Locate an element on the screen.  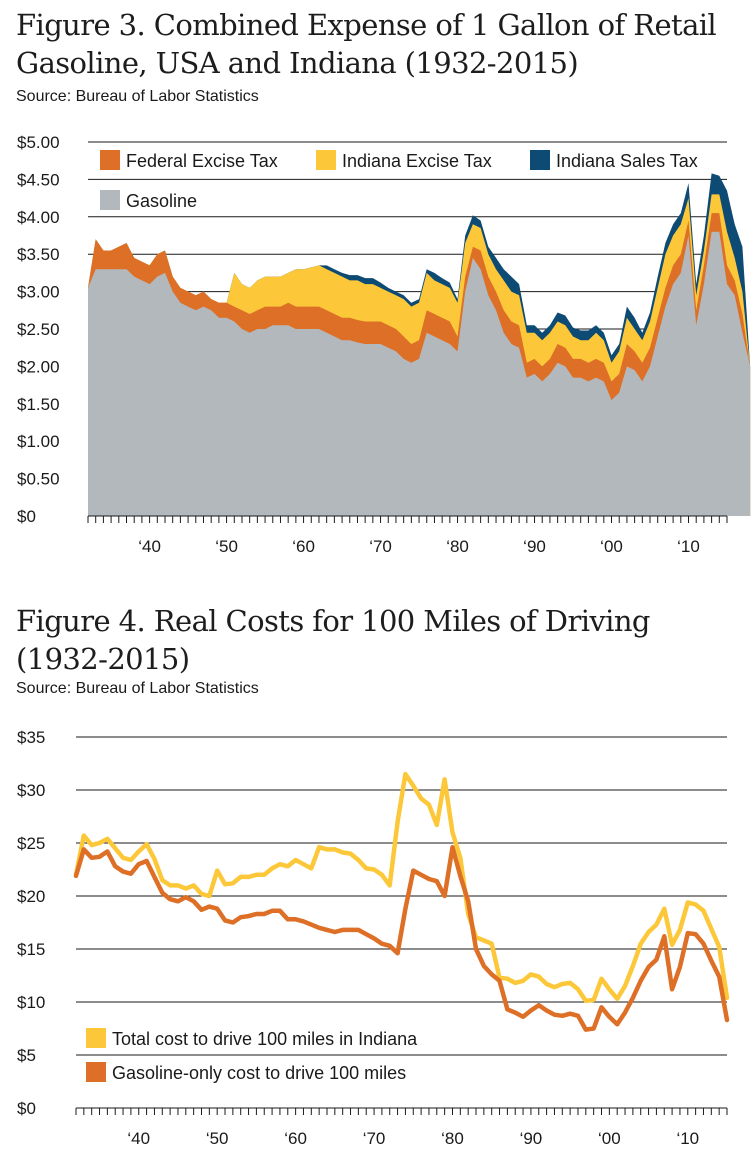
fig3-x-tick-label: ‘60 is located at coordinates (303, 546).